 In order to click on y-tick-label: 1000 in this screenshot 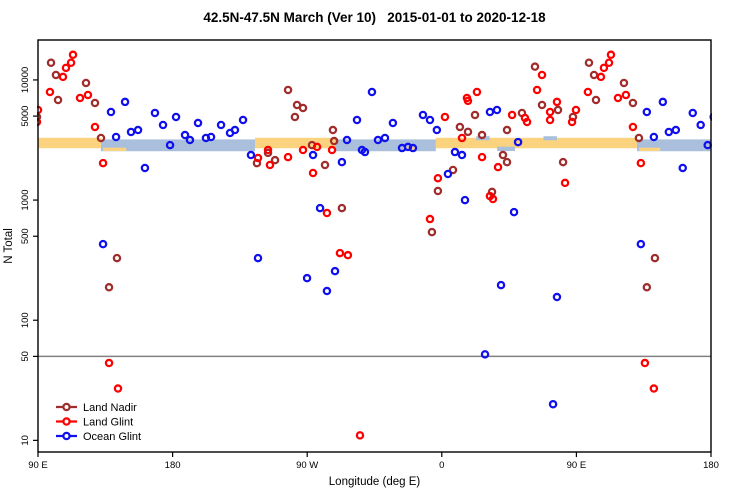, I will do `click(25, 200)`.